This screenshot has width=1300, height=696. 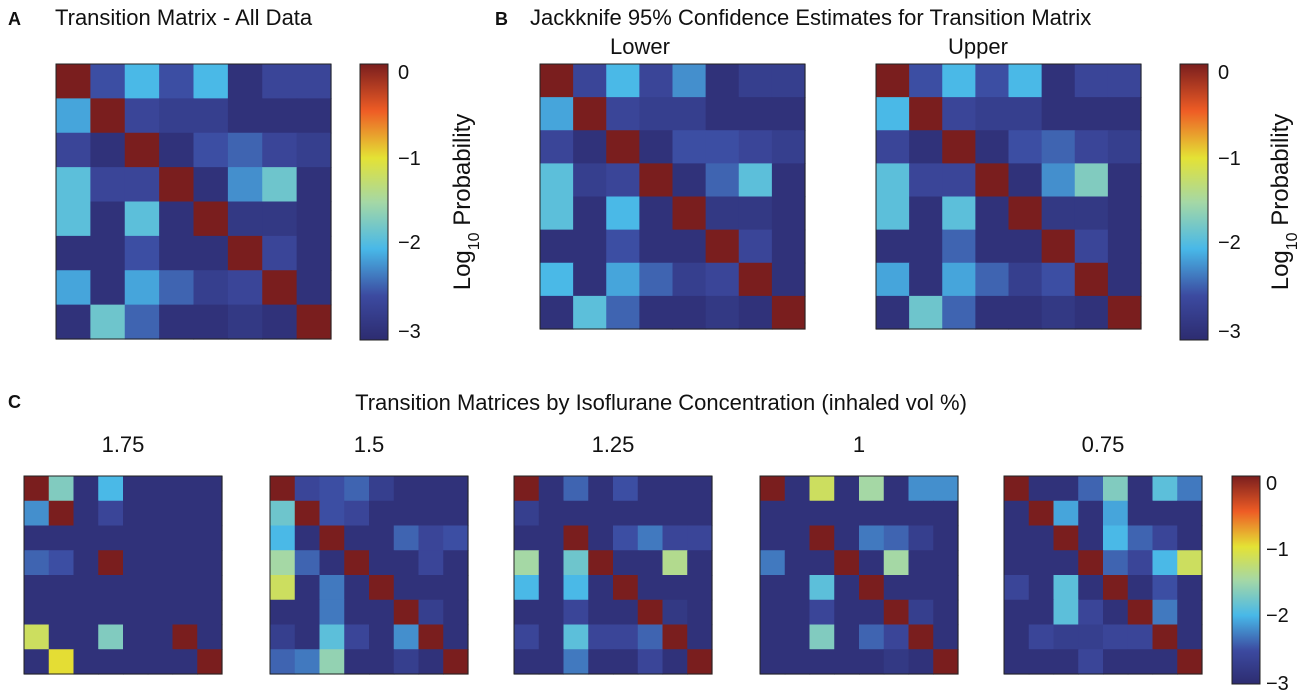 I want to click on colorbar-b-tick-3: −3, so click(x=1229, y=332).